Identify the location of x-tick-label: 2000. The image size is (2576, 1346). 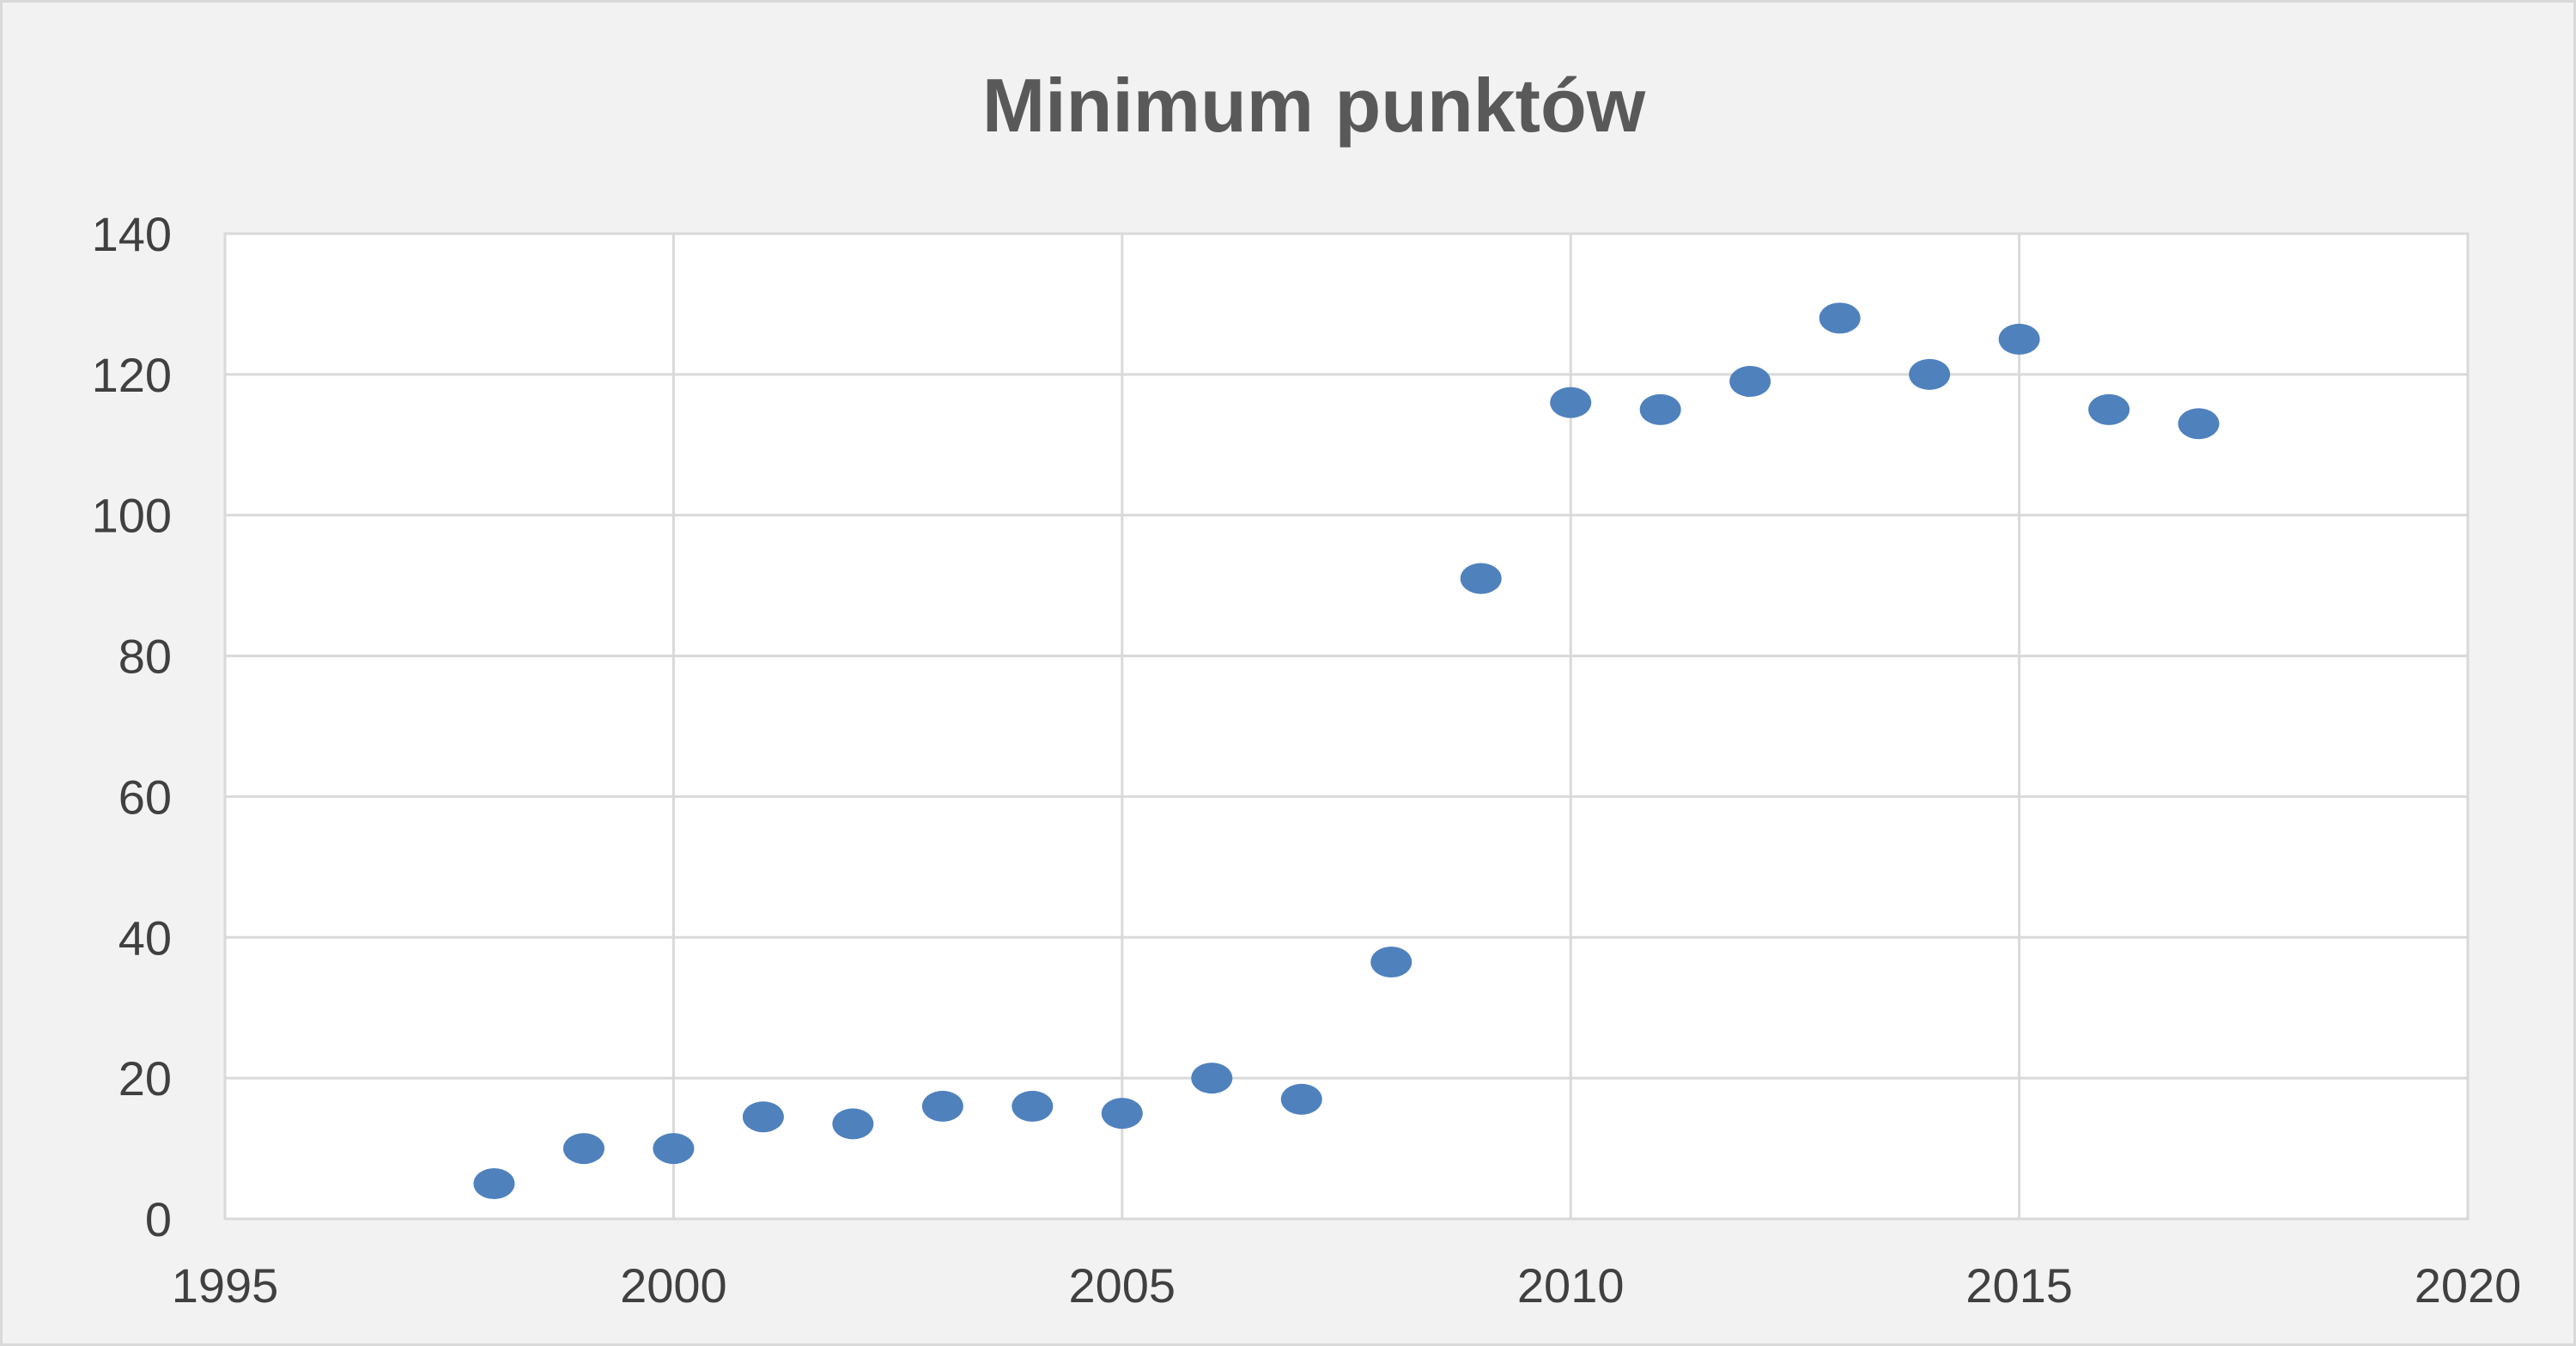
(673, 1286).